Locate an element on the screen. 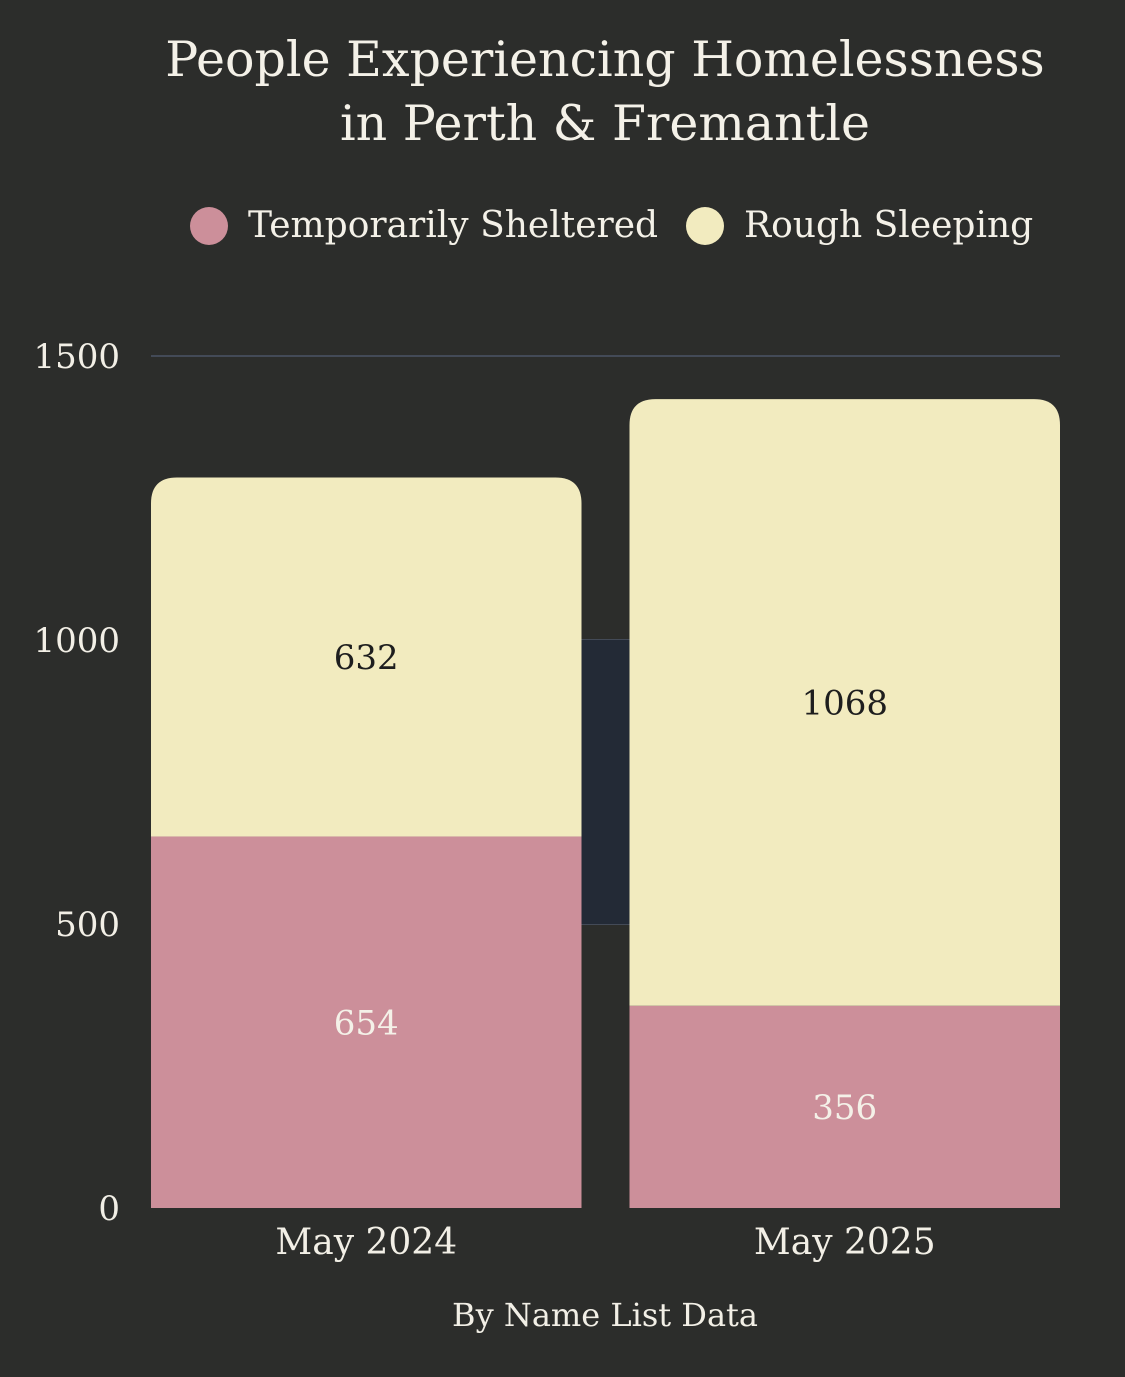 The height and width of the screenshot is (1377, 1125). chart-legend: Temporarily Sheltered Rough Sleeping is located at coordinates (562, 230).